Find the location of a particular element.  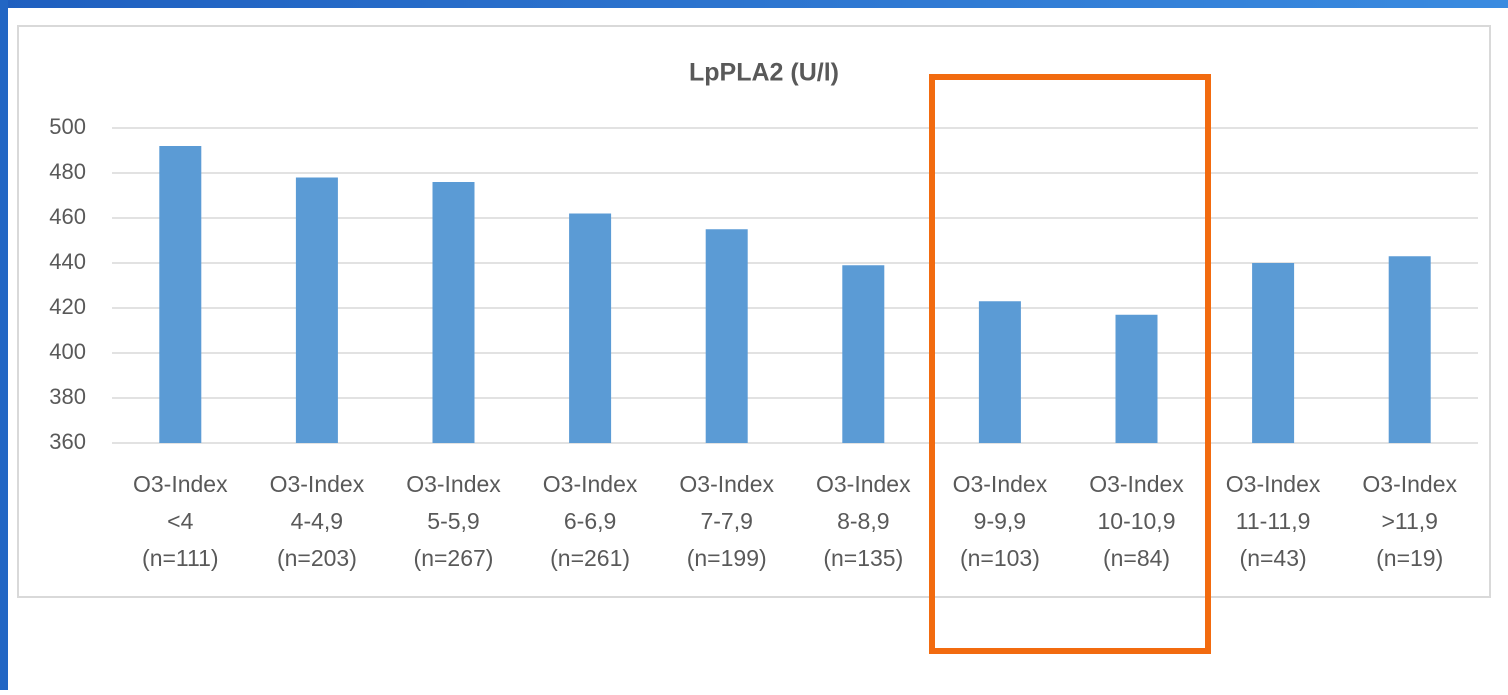

x-tick-label: (n=203) is located at coordinates (317, 558).